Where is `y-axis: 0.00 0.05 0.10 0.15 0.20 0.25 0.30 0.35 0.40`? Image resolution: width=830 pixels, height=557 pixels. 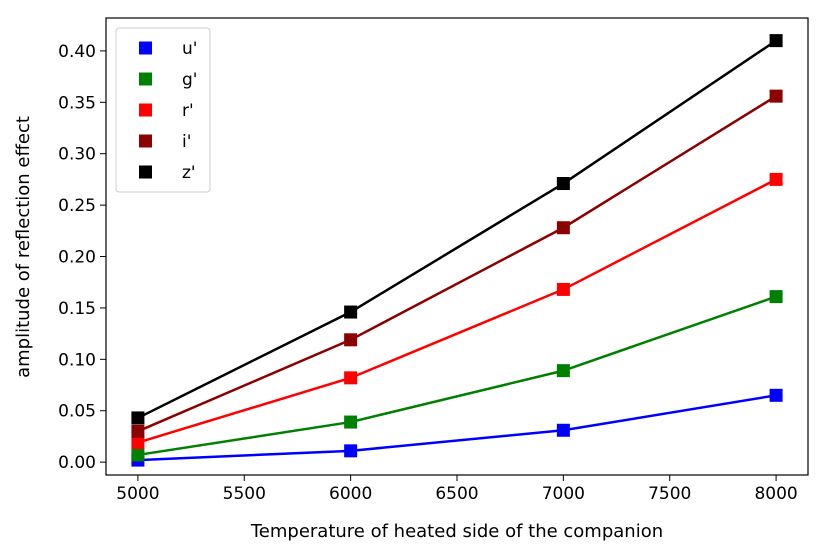 y-axis: 0.00 0.05 0.10 0.15 0.20 0.25 0.30 0.35 0.40 is located at coordinates (82, 257).